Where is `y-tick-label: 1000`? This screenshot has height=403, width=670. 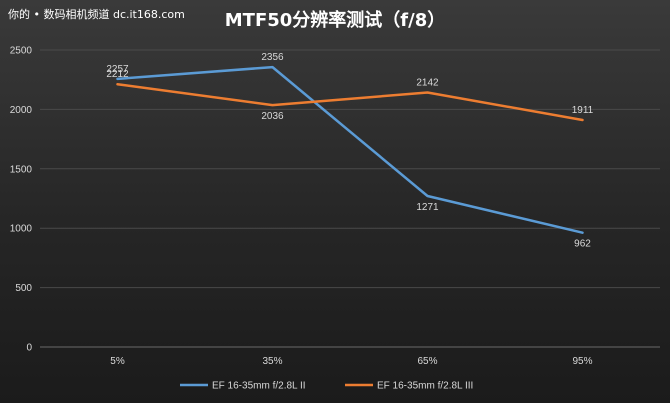 y-tick-label: 1000 is located at coordinates (21, 229).